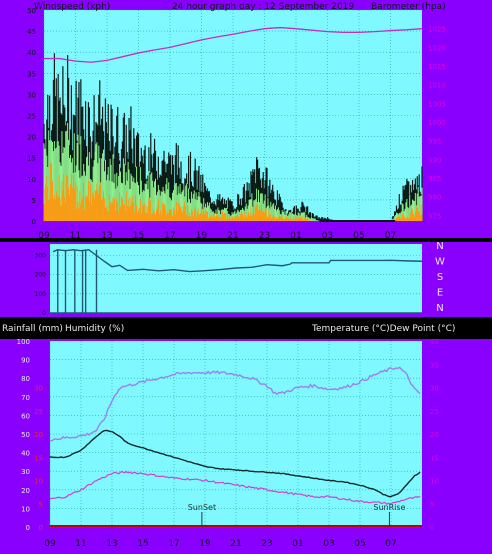  I want to click on dewpoint-line, so click(235, 487).